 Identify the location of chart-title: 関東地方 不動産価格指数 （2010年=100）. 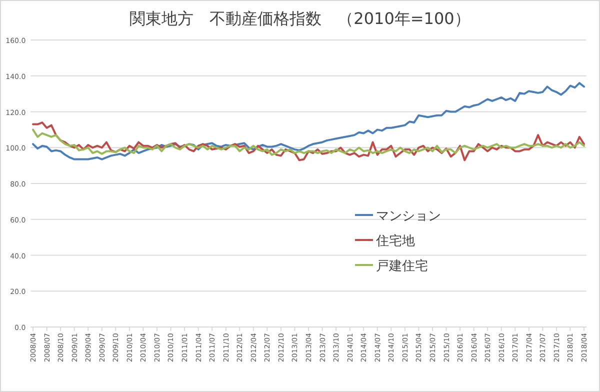
(300, 18).